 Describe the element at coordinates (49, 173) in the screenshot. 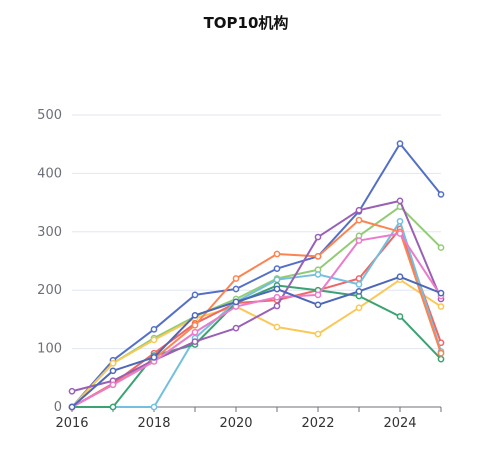

I see `y-tick-label: 400` at that location.